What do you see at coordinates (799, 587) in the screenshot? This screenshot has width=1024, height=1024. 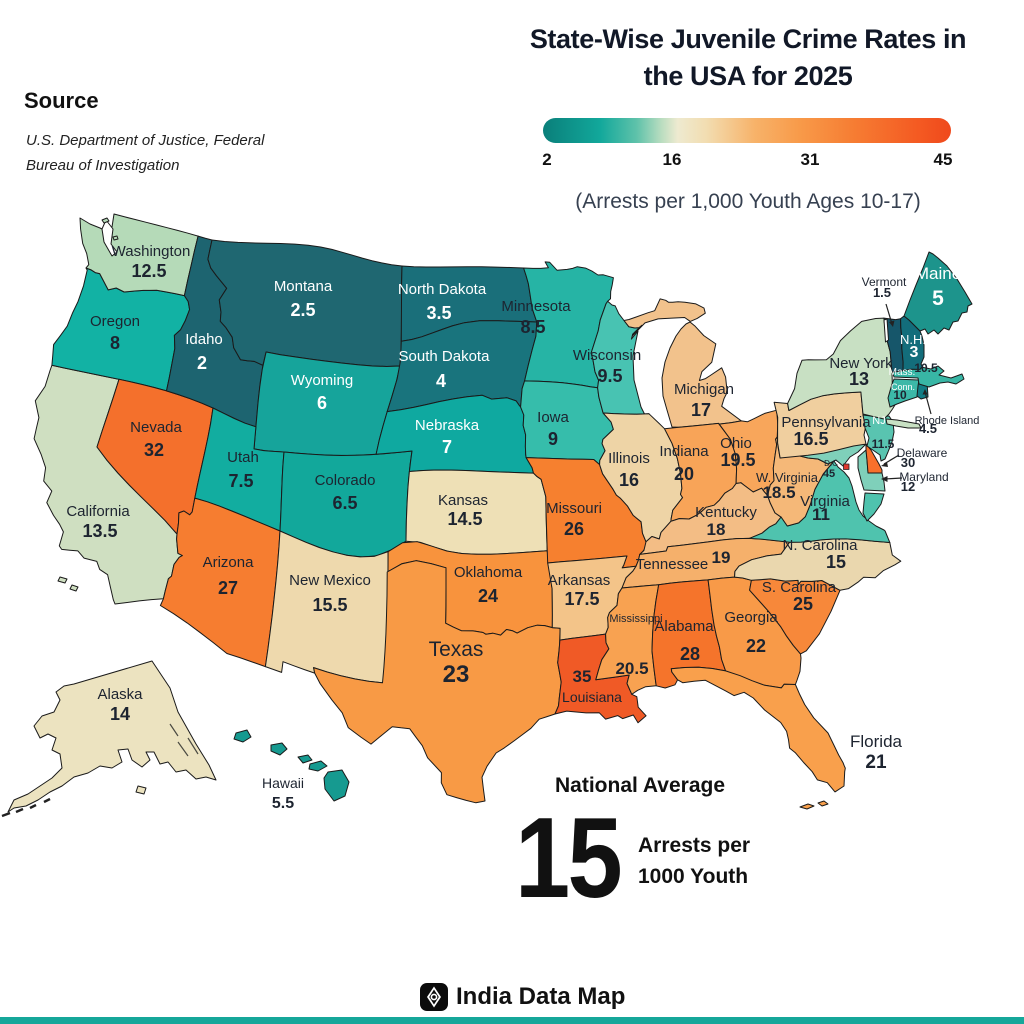 I see `svg-text: S. Carolina` at bounding box center [799, 587].